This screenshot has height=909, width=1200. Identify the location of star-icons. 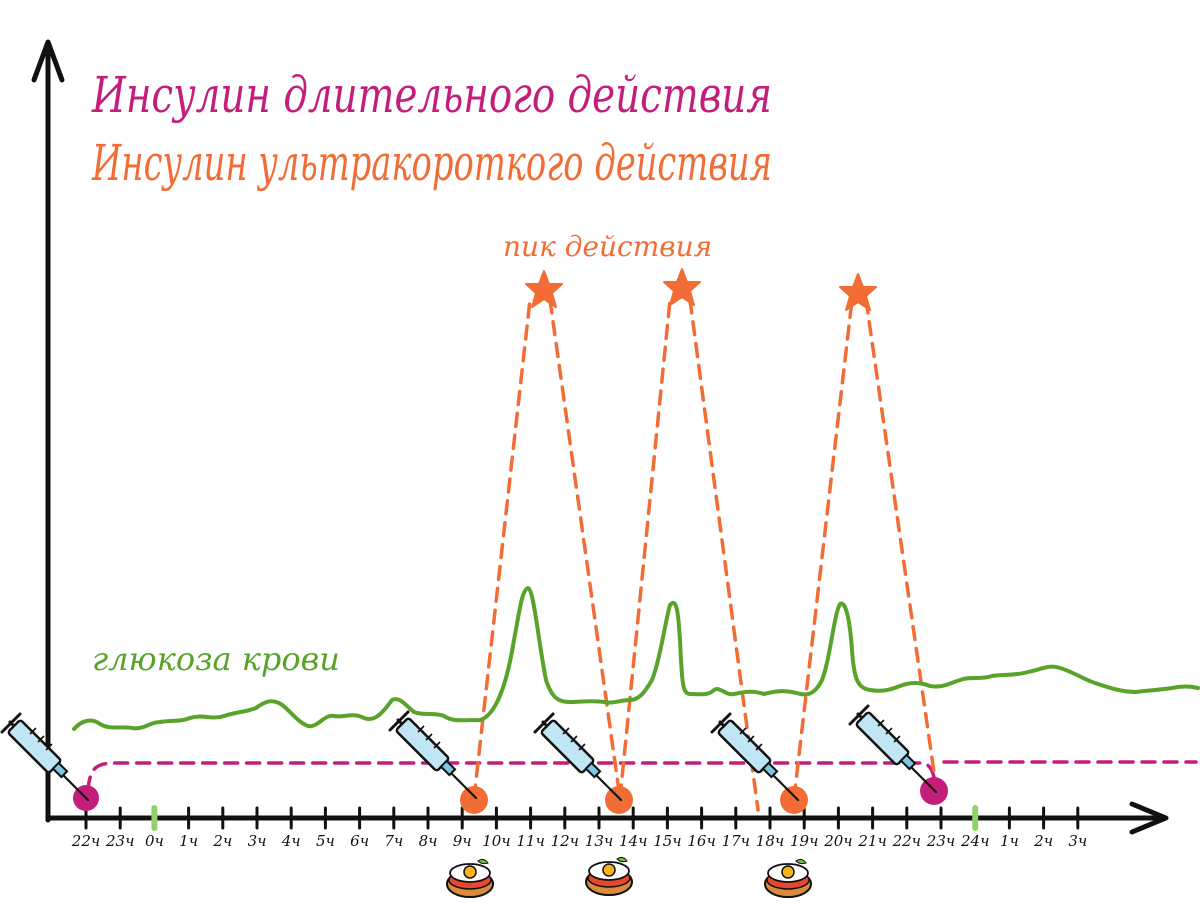
(701, 289).